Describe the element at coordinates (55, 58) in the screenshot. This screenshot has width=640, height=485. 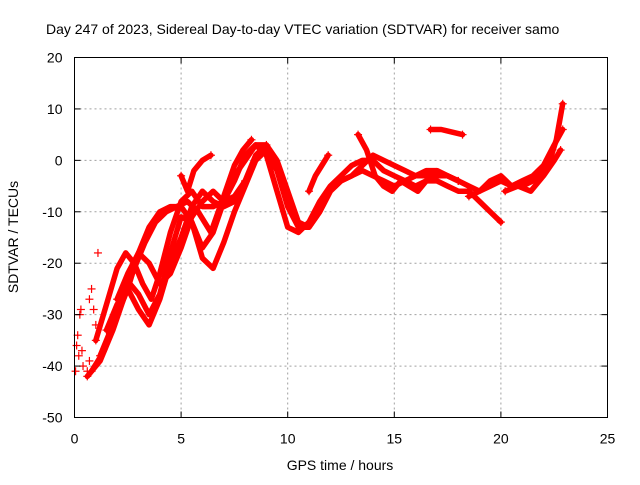
I see `y-tick-label: 20` at that location.